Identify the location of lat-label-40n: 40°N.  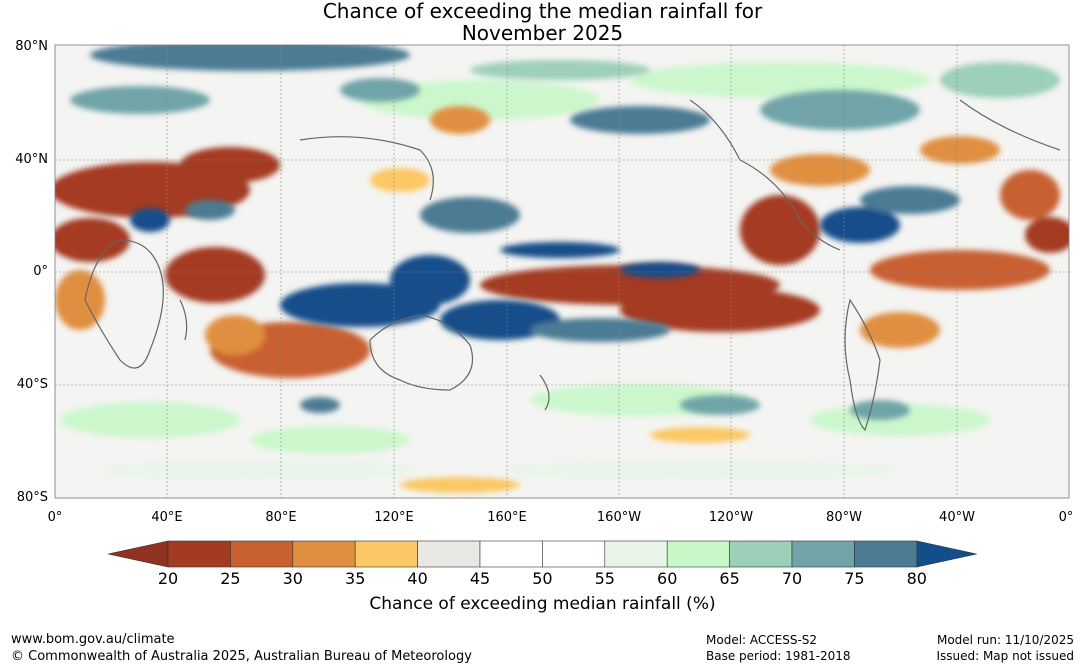
(31, 159).